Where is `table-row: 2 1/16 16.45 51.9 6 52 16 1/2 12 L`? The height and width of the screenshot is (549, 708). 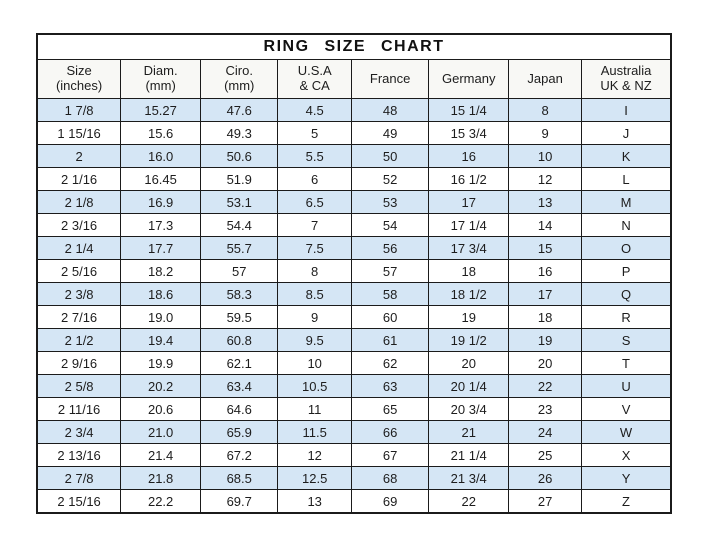
table-row: 2 1/16 16.45 51.9 6 52 16 1/2 12 L is located at coordinates (354, 179).